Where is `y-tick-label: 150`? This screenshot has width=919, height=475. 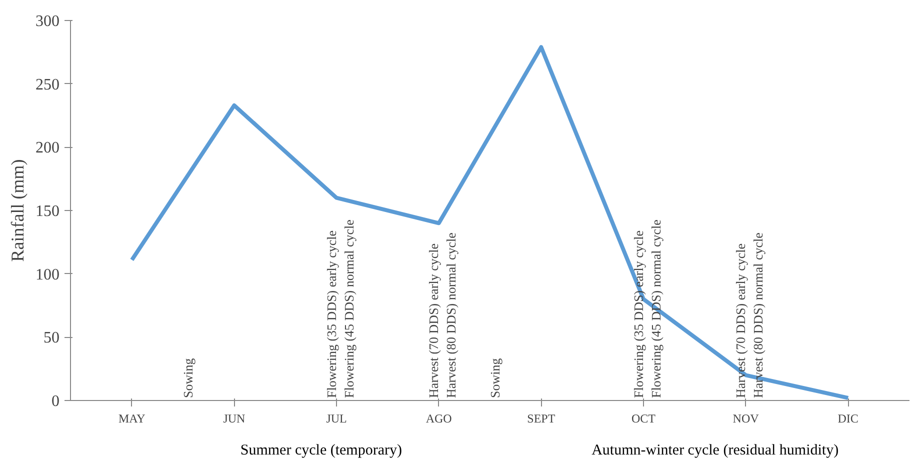 y-tick-label: 150 is located at coordinates (48, 211).